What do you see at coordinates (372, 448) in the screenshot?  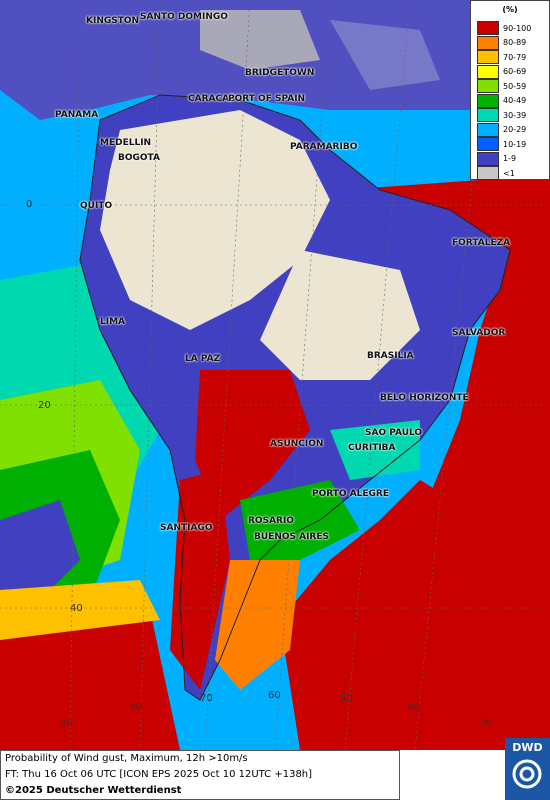 I see `city-curitiba: CURITIBA` at bounding box center [372, 448].